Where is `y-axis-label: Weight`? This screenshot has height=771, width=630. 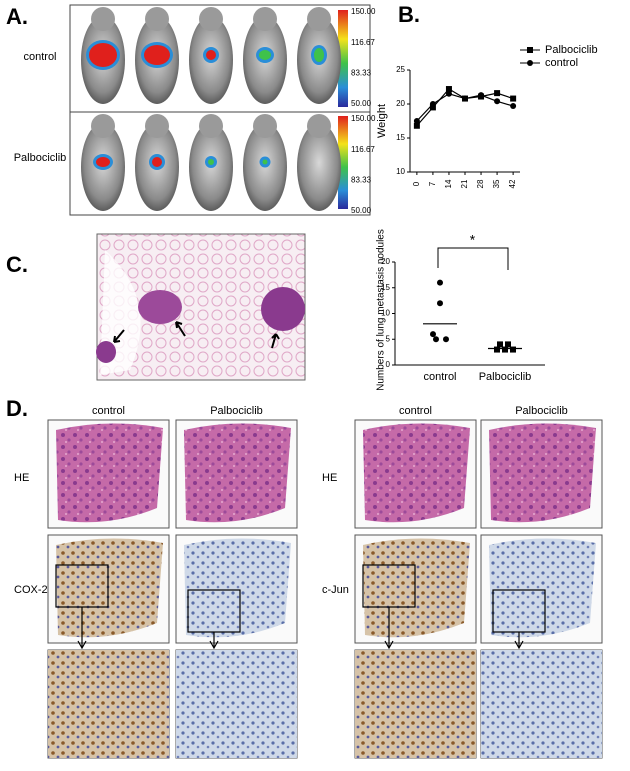 y-axis-label: Weight is located at coordinates (382, 121).